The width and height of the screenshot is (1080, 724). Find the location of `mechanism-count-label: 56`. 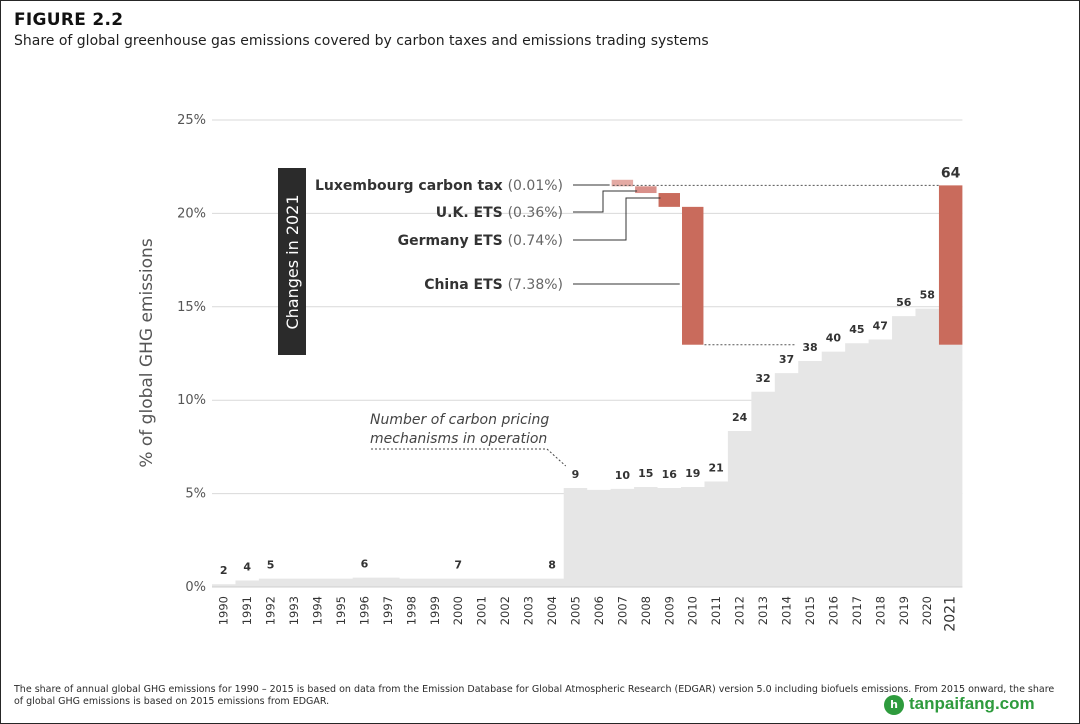

mechanism-count-label: 56 is located at coordinates (904, 302).